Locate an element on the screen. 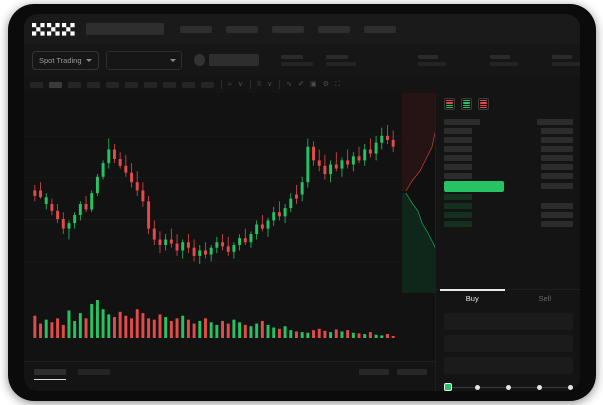  tab-sell: Sell is located at coordinates (544, 298).